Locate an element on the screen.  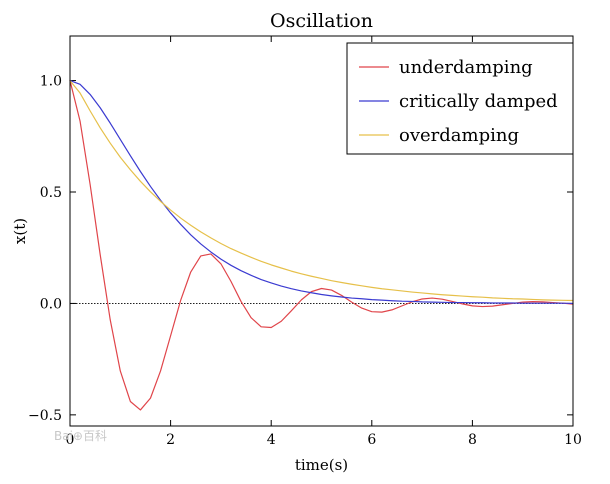
y-tick-label: 0.5 is located at coordinates (51, 193).